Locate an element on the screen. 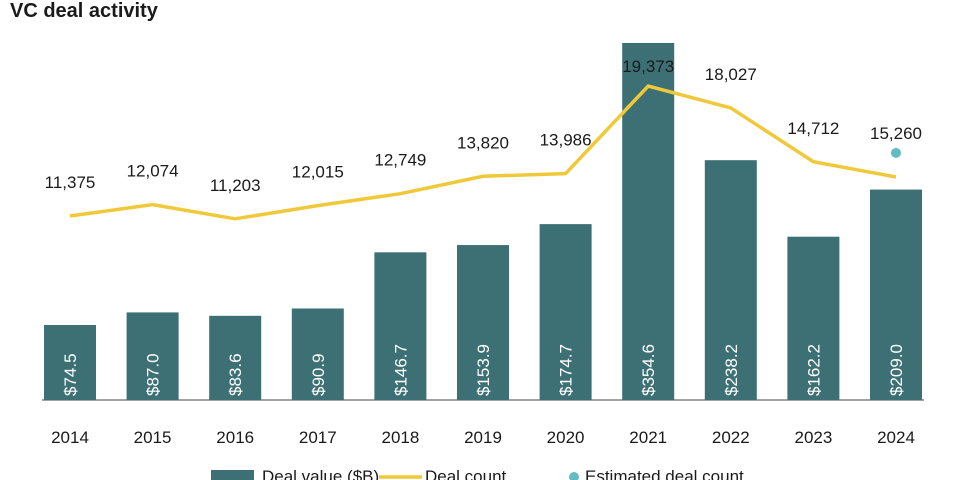 The height and width of the screenshot is (480, 964). legend-label-deal-count: Deal count is located at coordinates (466, 473).